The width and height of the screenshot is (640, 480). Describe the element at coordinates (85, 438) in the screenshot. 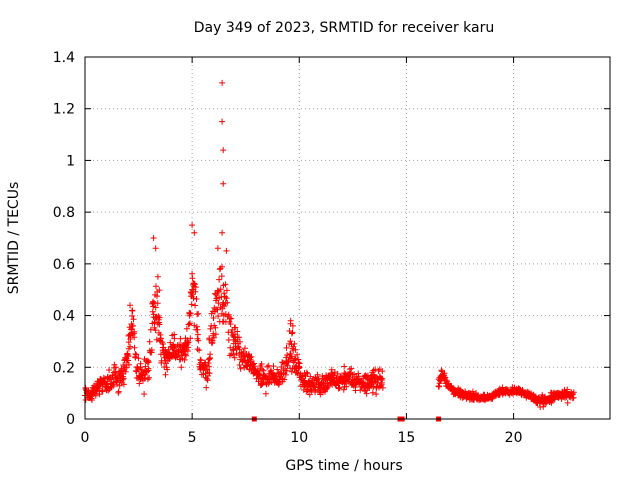

I see `x-tick-label: 0` at that location.